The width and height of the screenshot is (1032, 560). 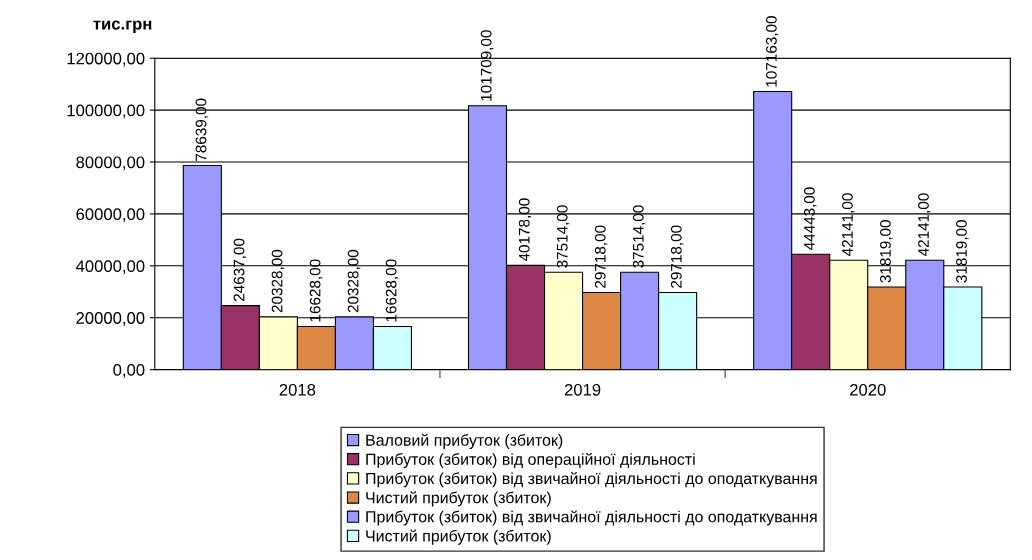 I want to click on data-label: 40178,00, so click(x=525, y=230).